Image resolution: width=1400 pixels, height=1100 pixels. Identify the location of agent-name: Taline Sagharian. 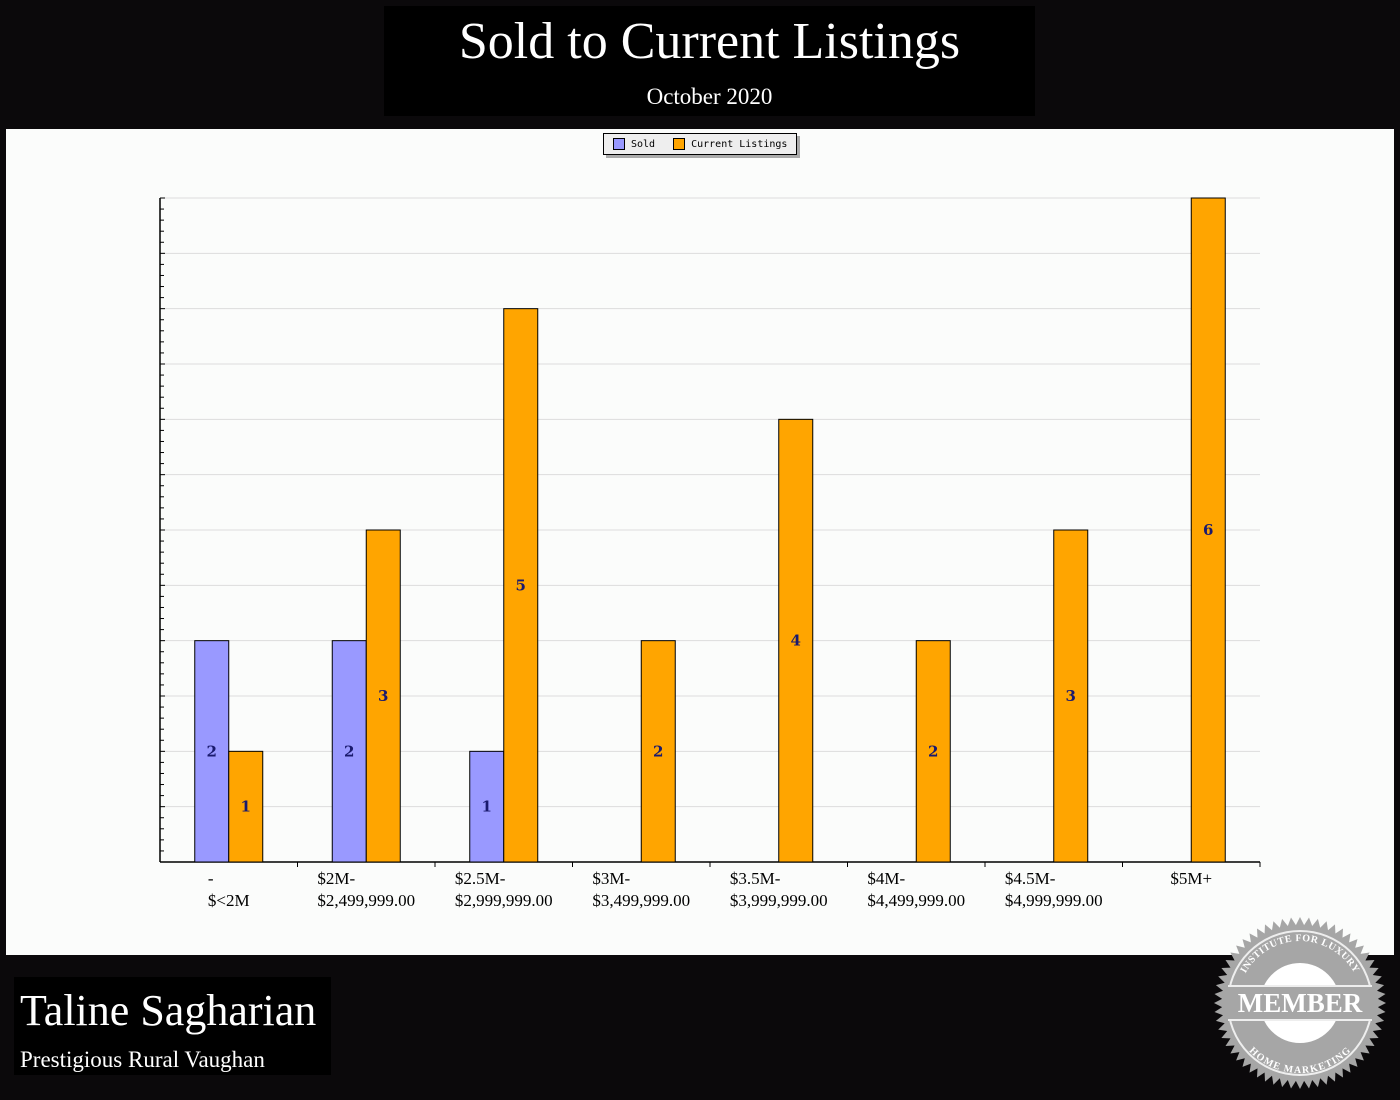
(168, 1010).